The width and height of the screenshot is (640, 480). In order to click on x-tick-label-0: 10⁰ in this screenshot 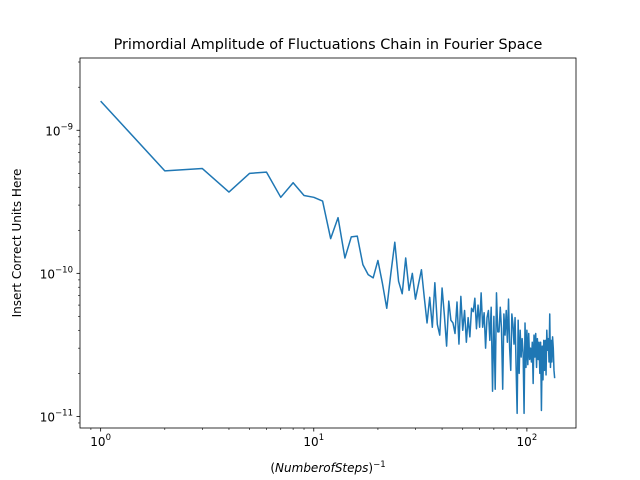, I will do `click(100, 441)`.